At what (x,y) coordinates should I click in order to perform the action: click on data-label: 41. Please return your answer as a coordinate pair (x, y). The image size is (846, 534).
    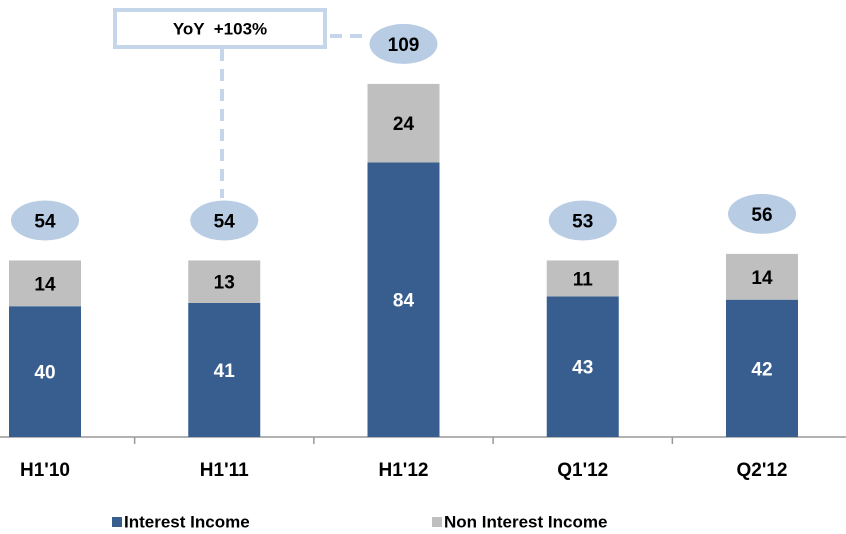
    Looking at the image, I should click on (225, 371).